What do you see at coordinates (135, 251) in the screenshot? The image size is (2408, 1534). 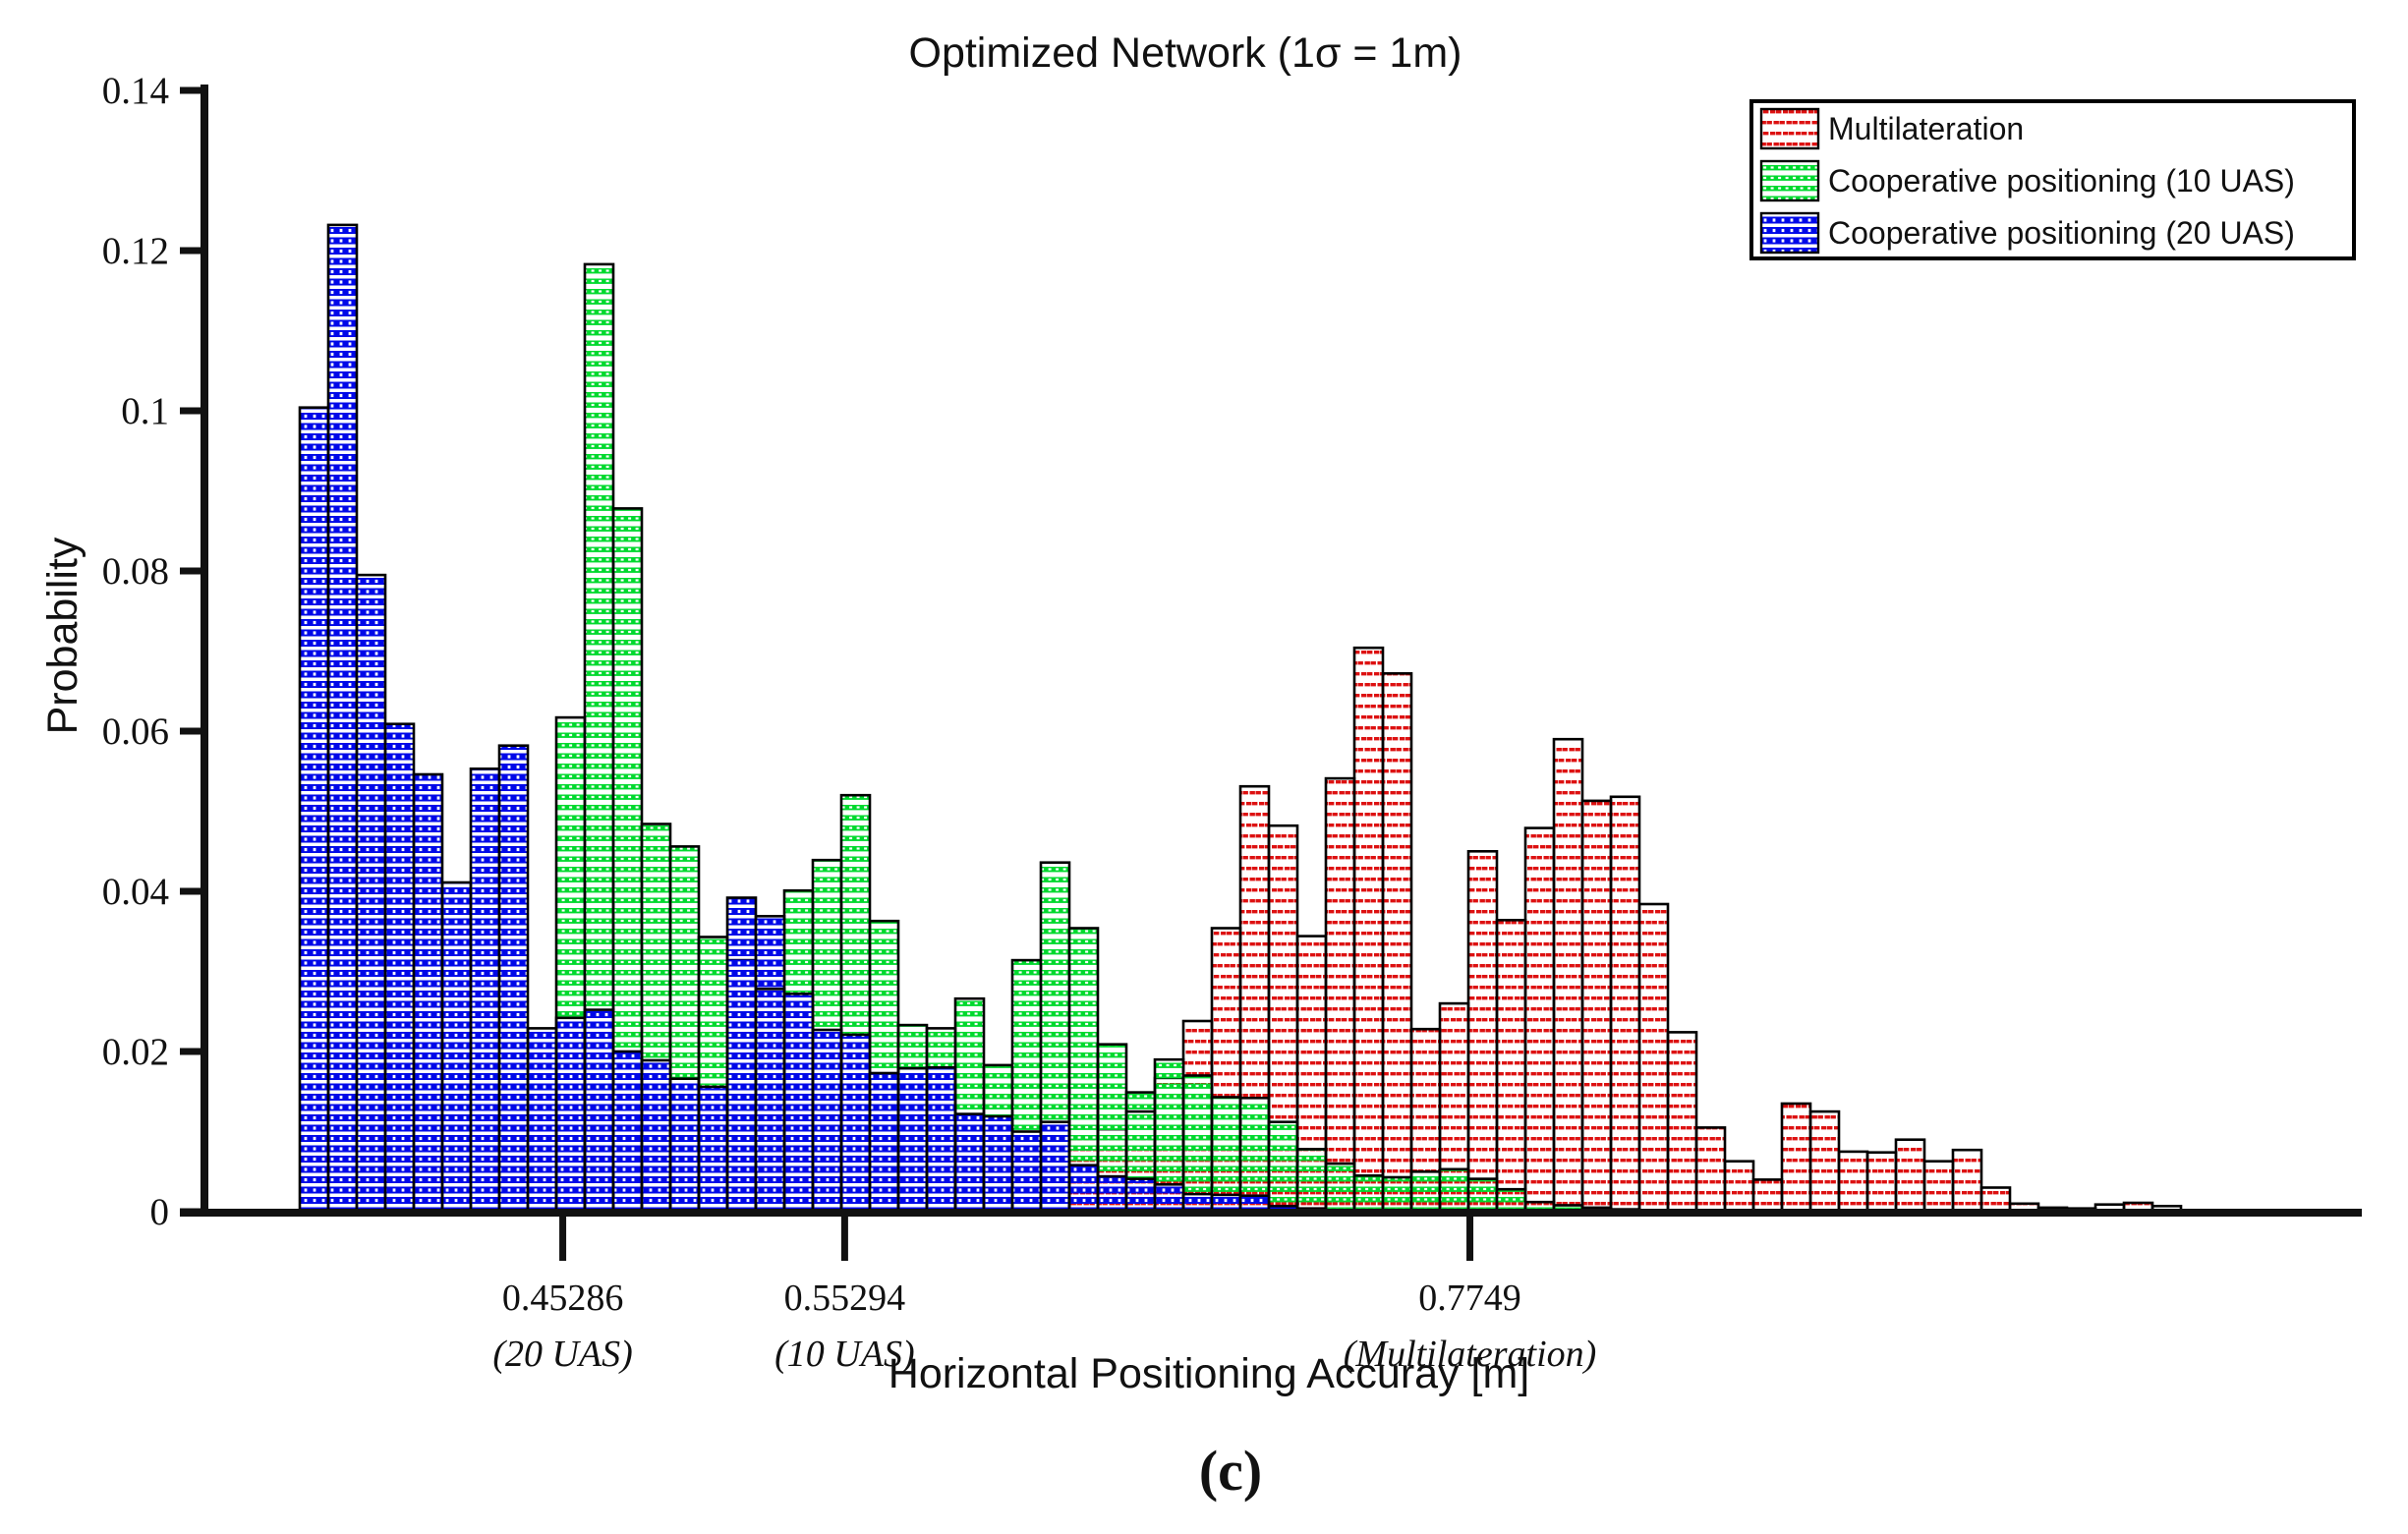 I see `y-tick-label: 0.12` at bounding box center [135, 251].